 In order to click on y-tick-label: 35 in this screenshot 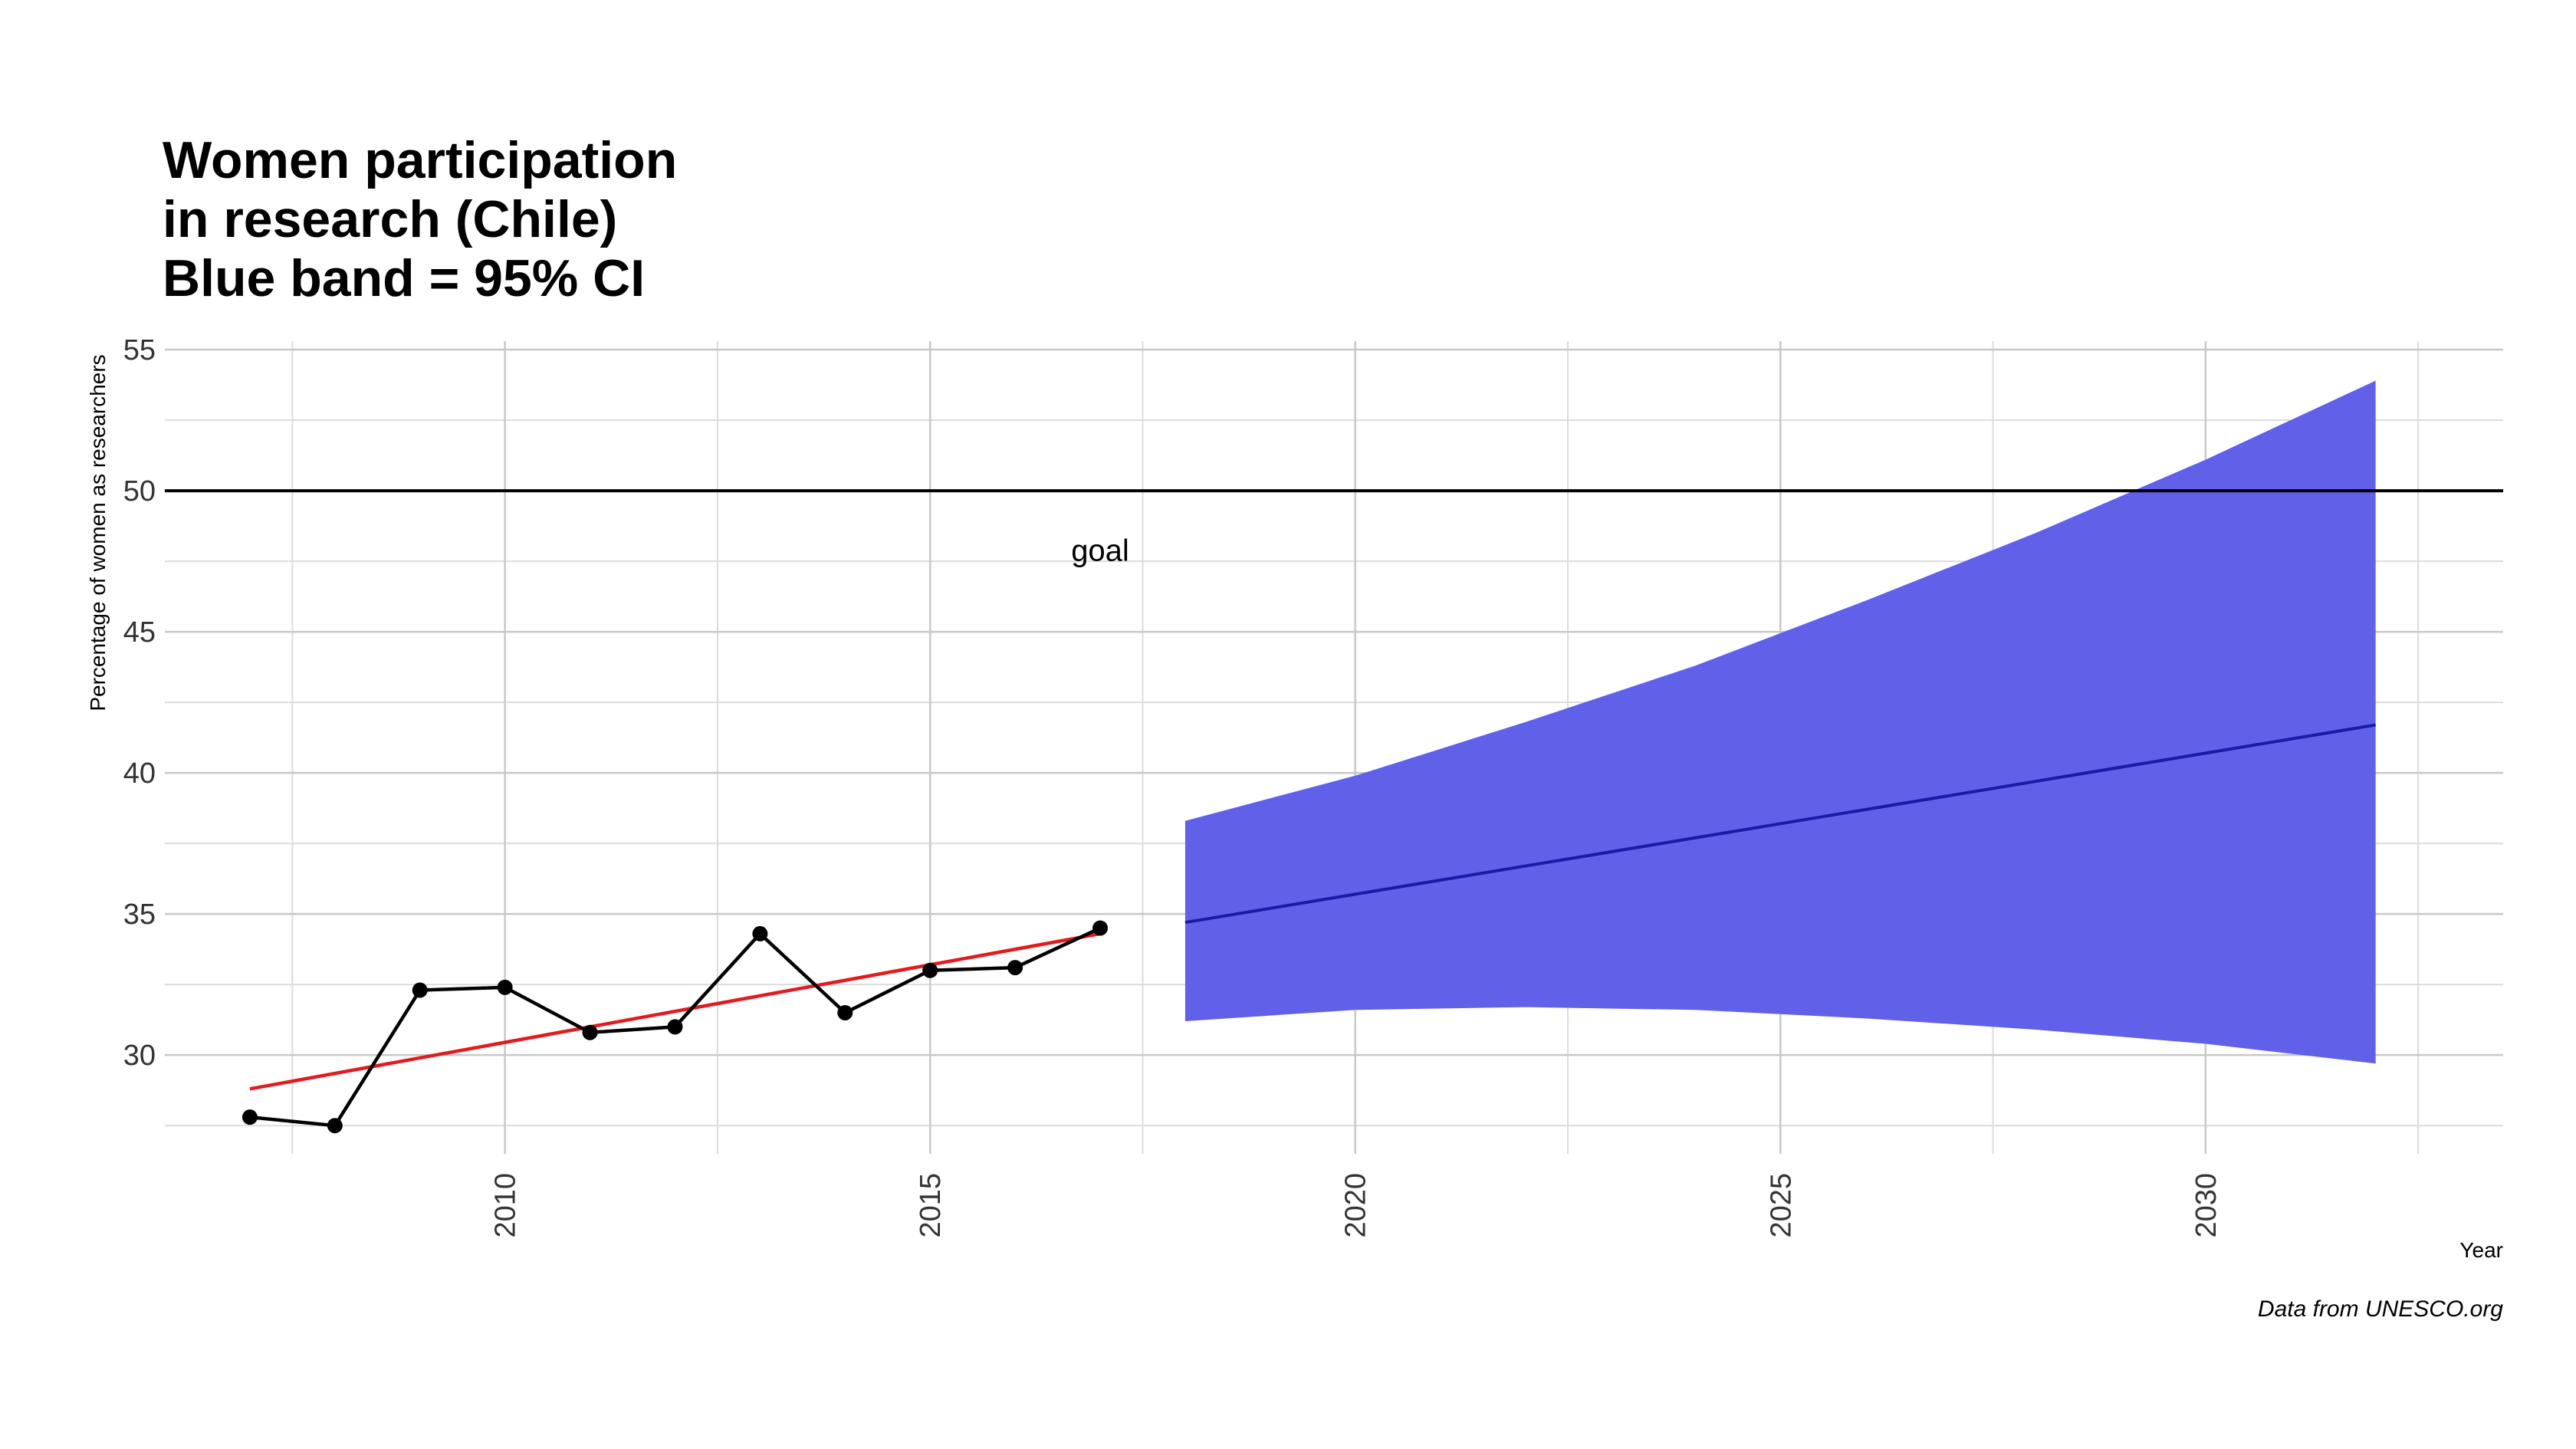, I will do `click(139, 915)`.